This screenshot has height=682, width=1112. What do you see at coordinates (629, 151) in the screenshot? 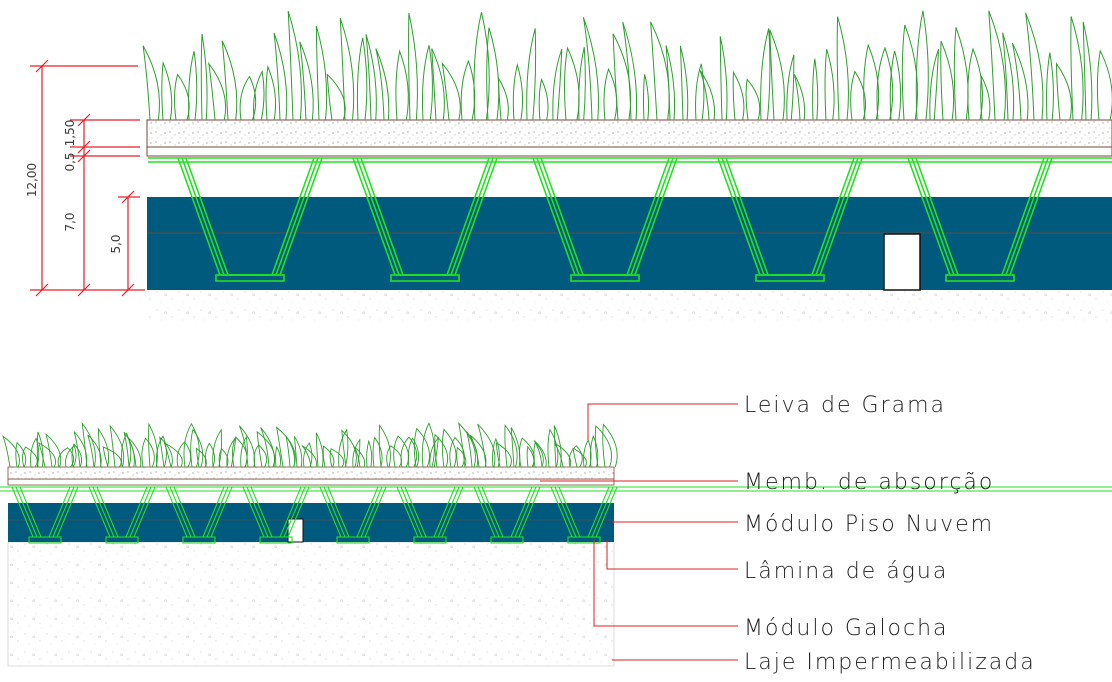
I see `membrane-layer` at bounding box center [629, 151].